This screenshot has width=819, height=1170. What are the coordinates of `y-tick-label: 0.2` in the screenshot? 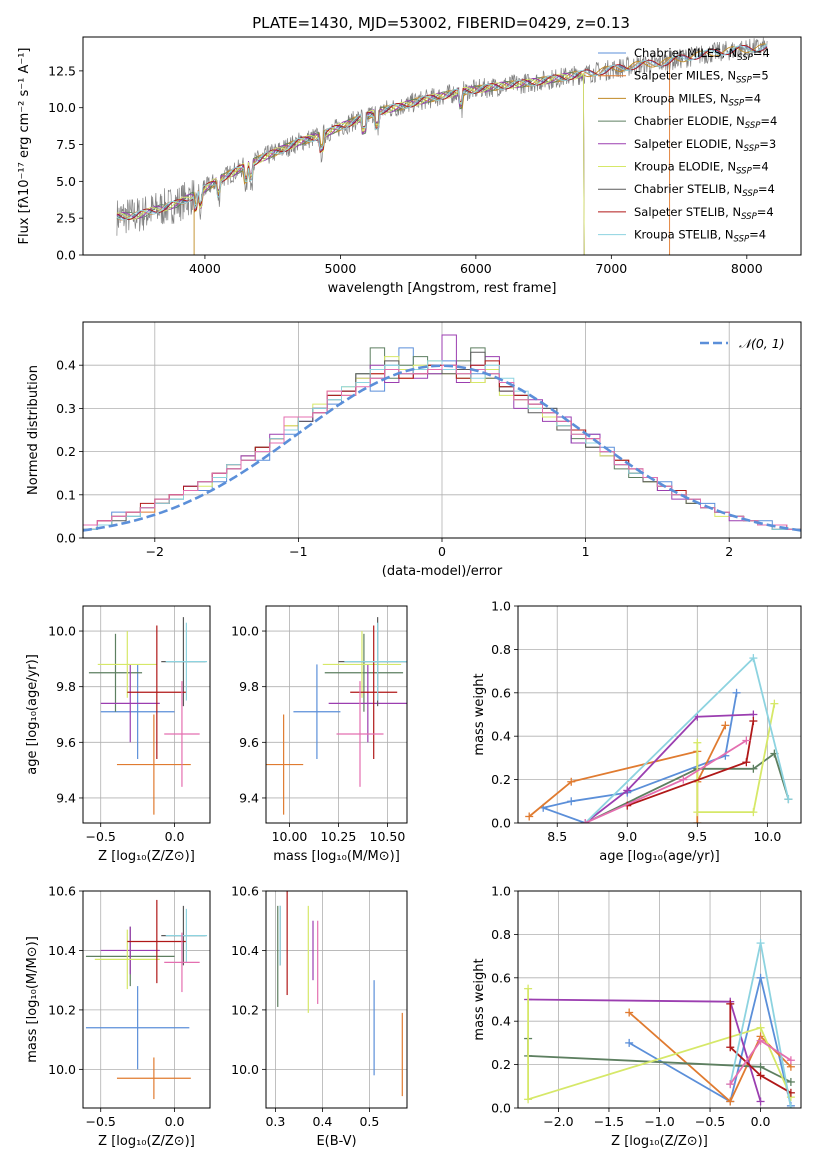 It's located at (66, 451).